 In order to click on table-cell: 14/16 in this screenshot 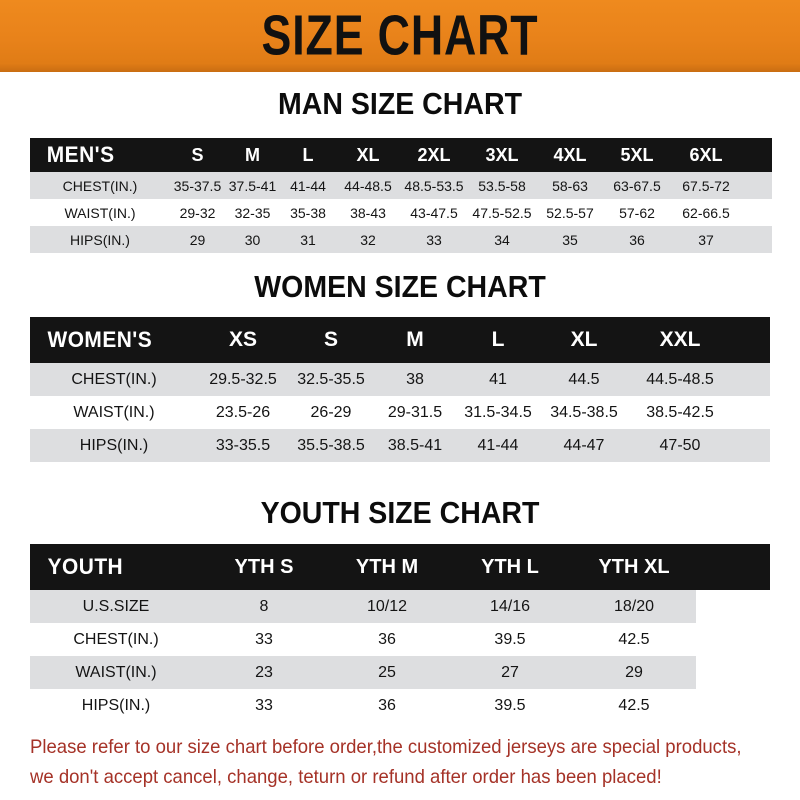, I will do `click(510, 606)`.